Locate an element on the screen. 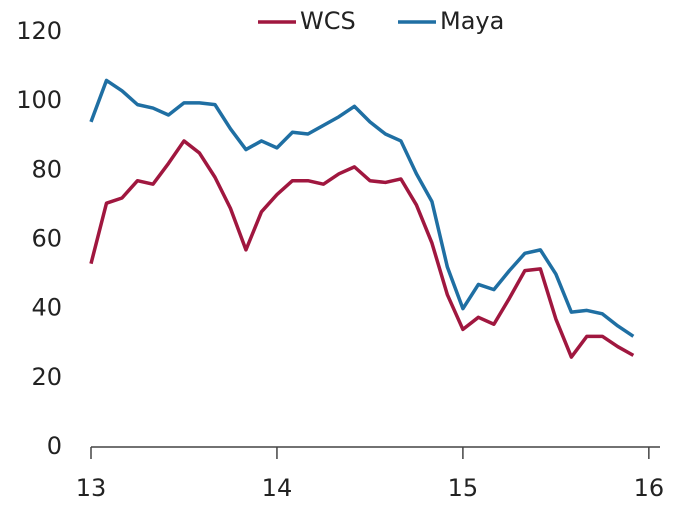  x-tick-label: 16 is located at coordinates (649, 488).